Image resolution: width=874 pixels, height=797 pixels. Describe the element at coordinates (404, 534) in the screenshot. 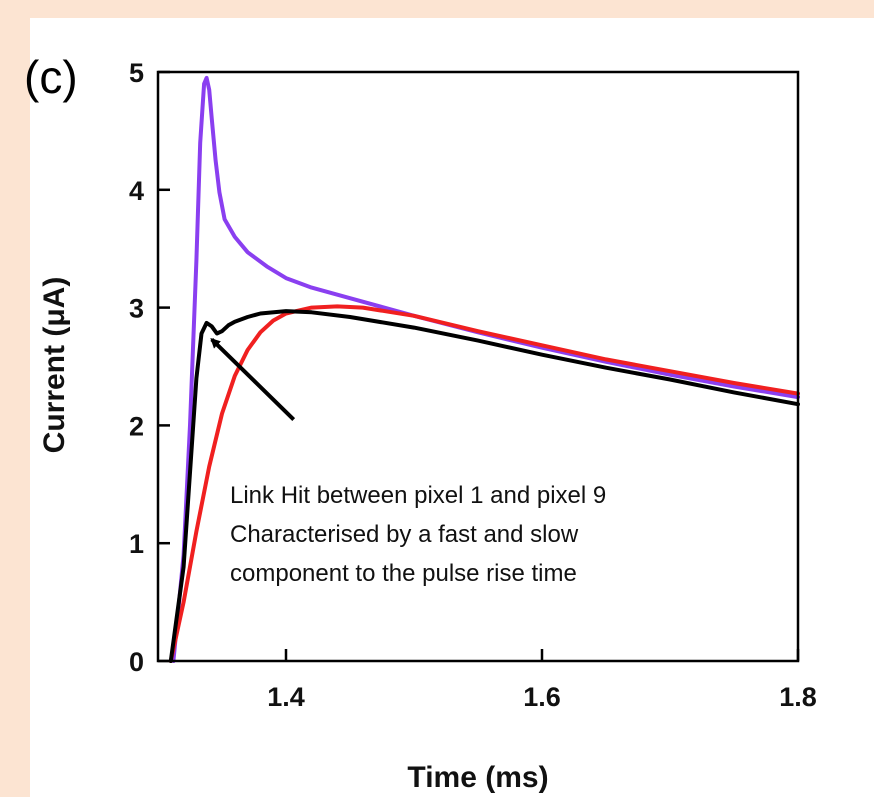

I see `annotation-line-2: Characterised by a fast and slow` at that location.